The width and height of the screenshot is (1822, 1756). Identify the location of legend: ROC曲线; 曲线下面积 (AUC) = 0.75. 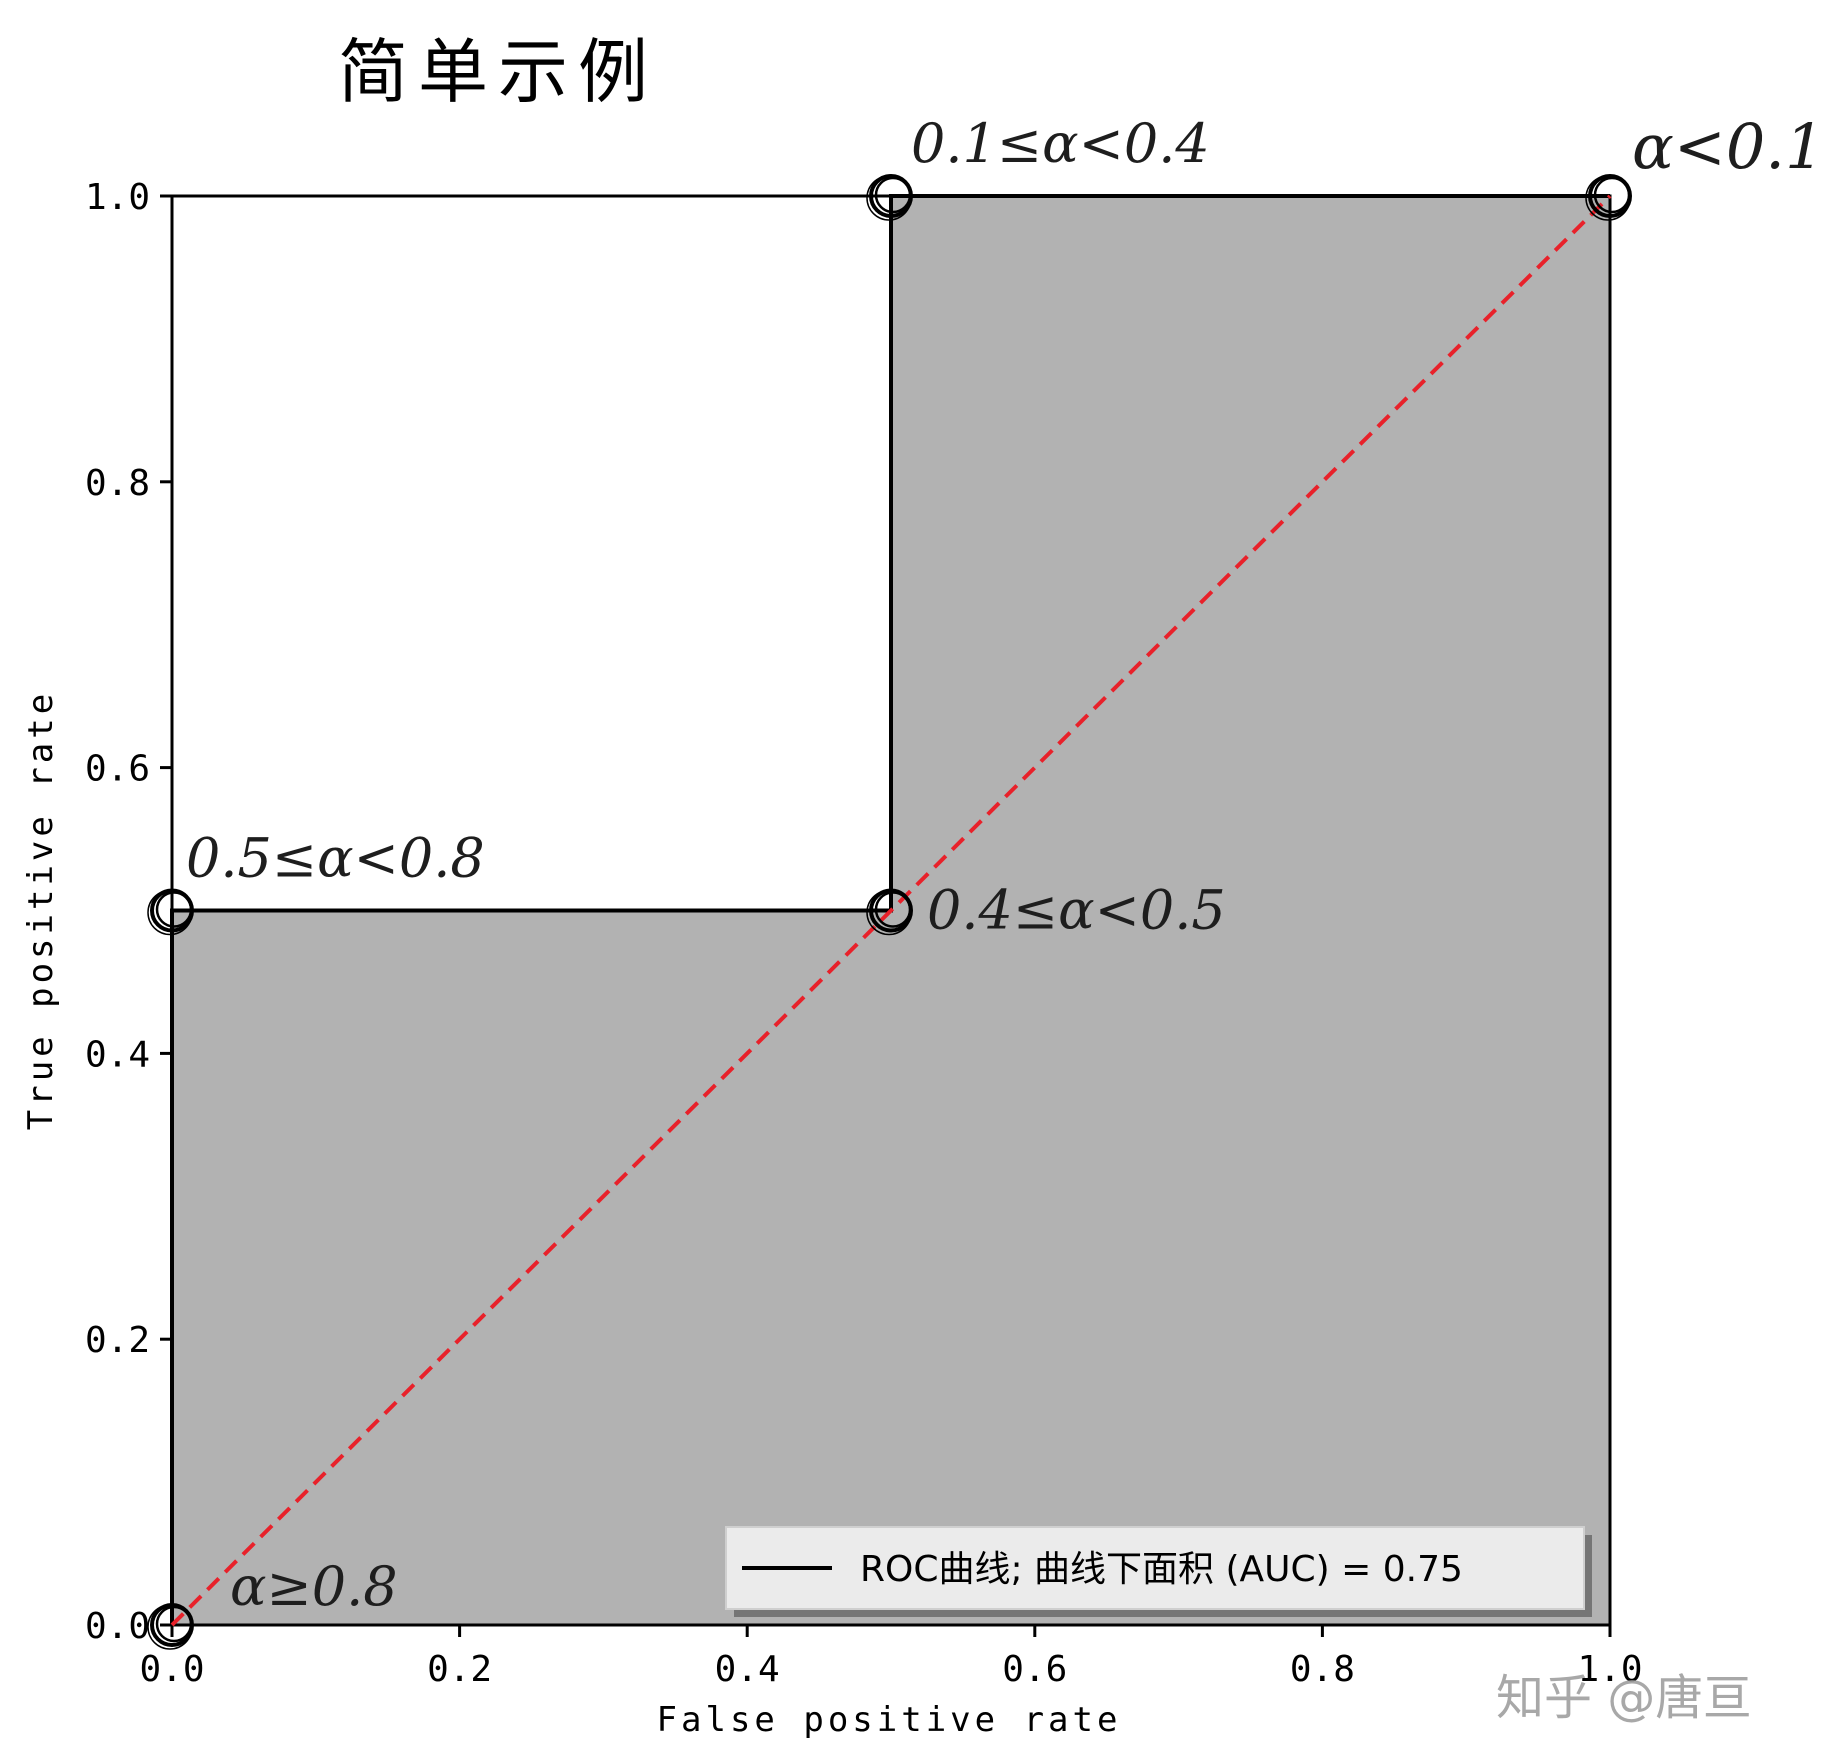
(1158, 1571).